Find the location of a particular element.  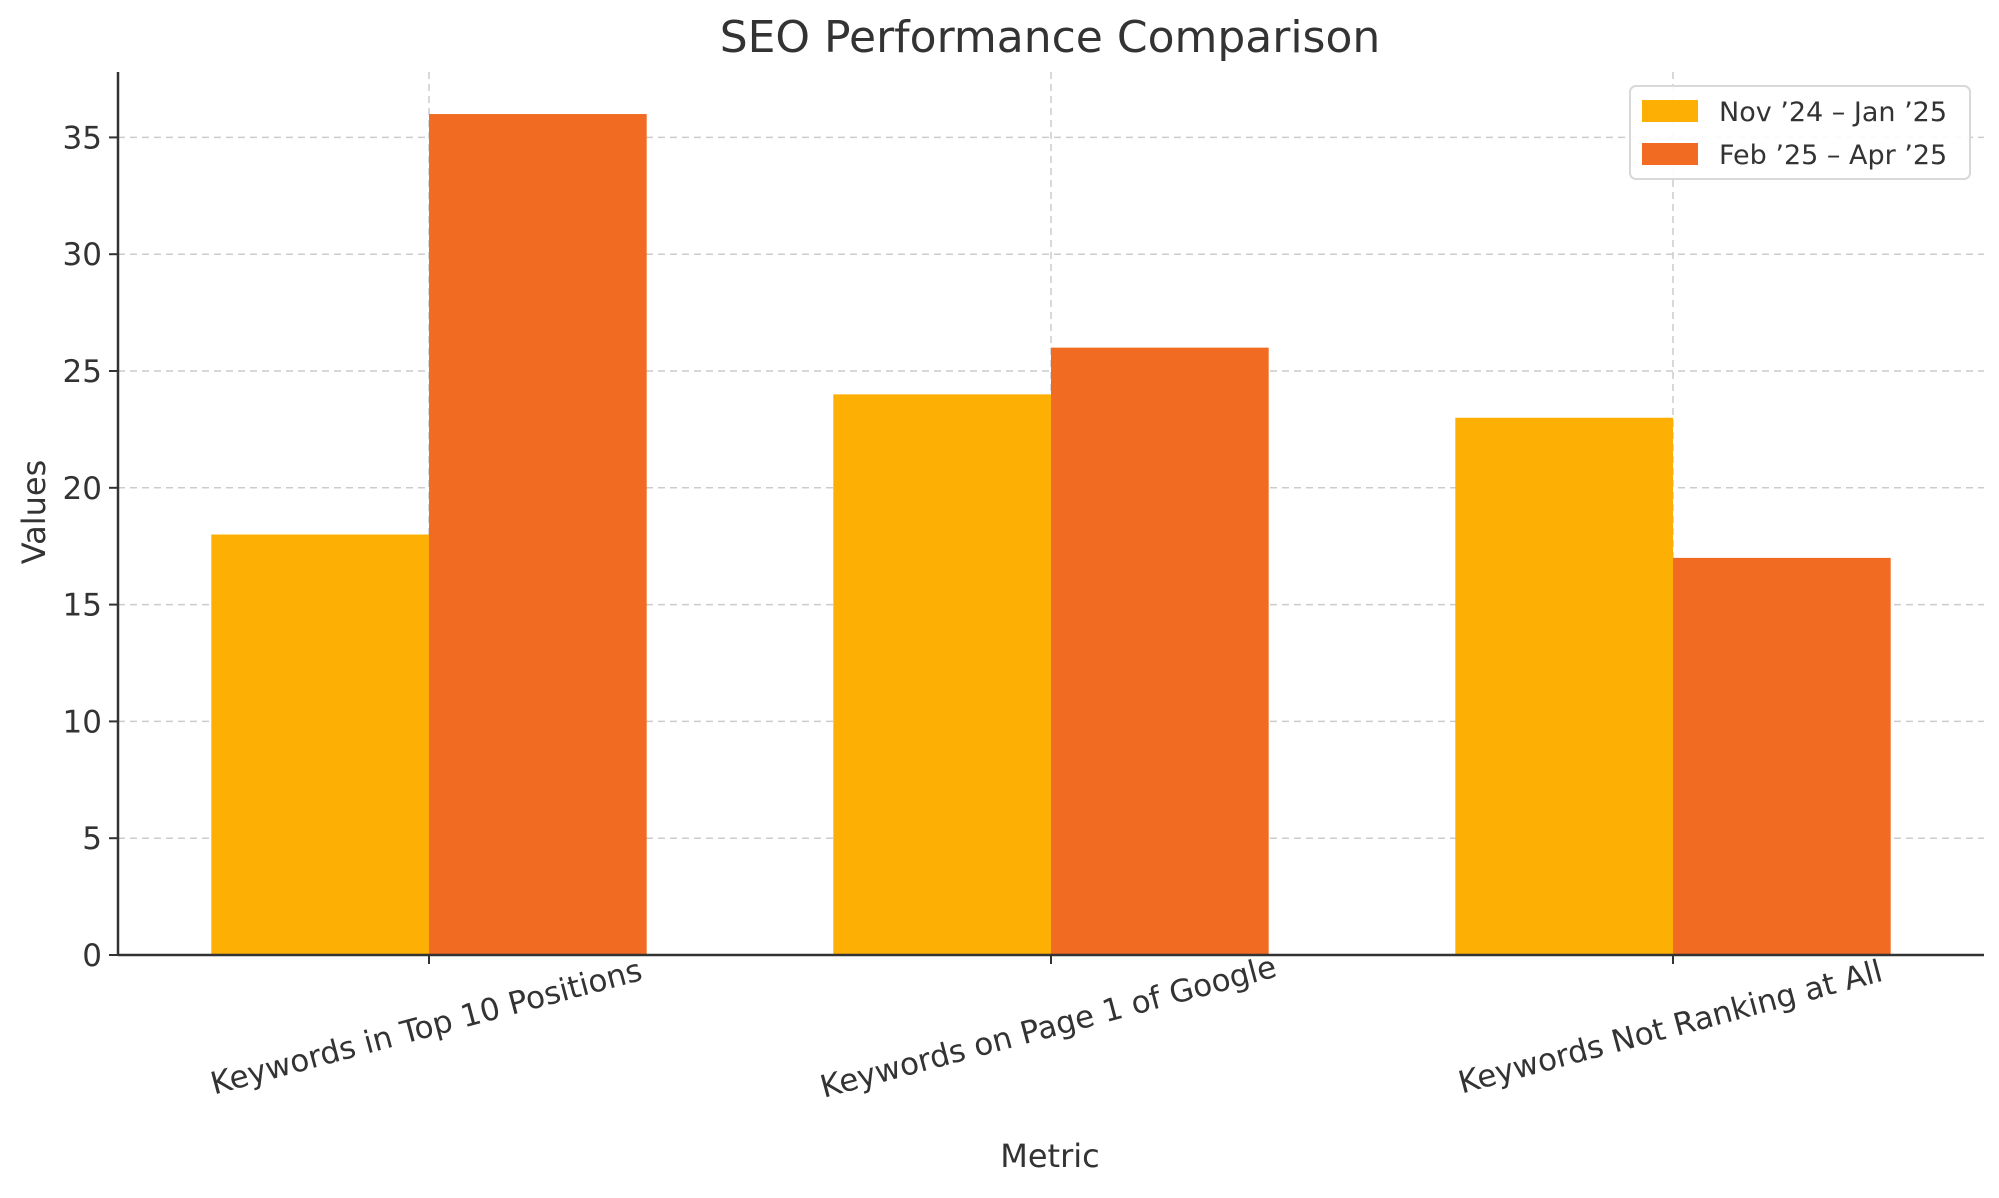

x-tick-label: Keywords on Page 1 of Google is located at coordinates (1049, 1027).